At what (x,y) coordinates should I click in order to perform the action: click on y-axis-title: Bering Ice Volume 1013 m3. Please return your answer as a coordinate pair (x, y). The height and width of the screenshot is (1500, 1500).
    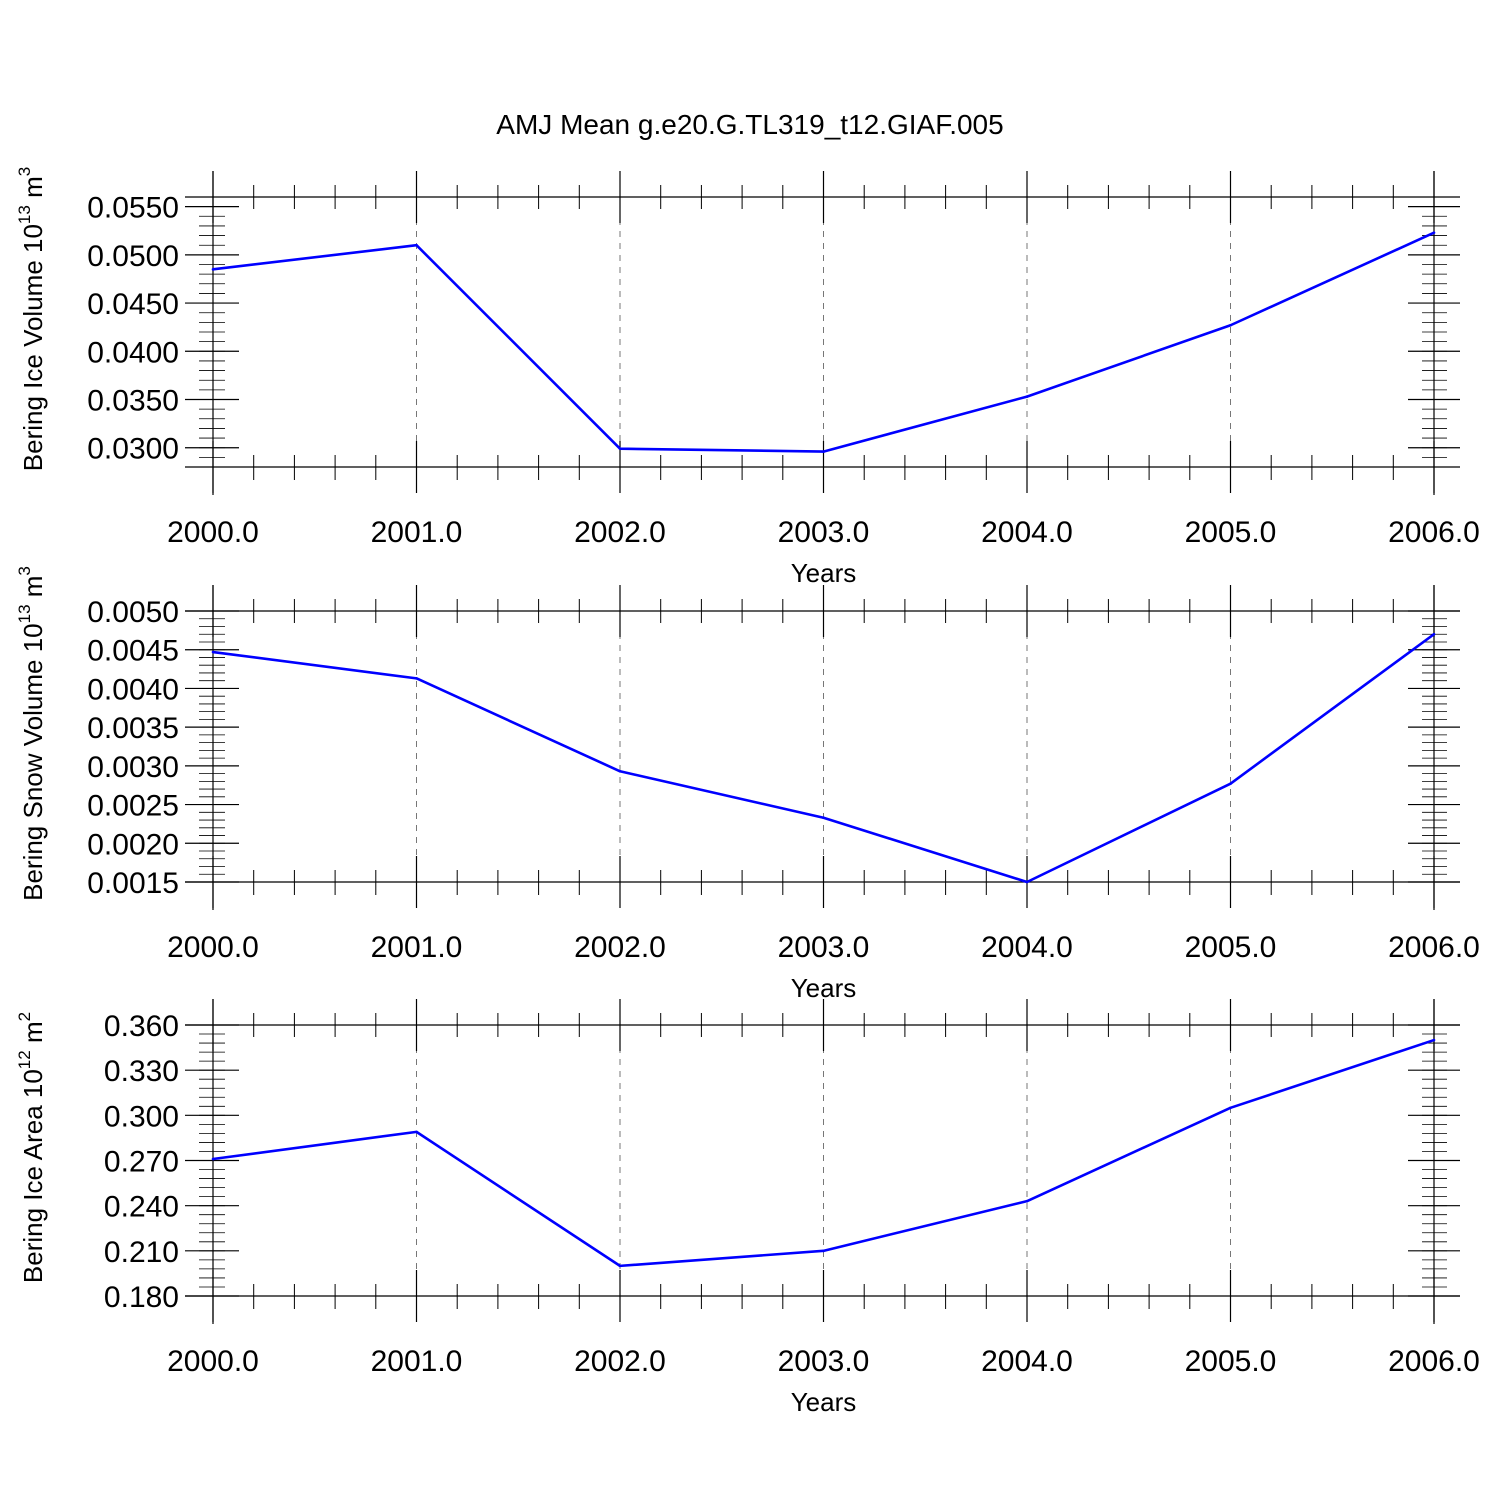
    Looking at the image, I should click on (31, 319).